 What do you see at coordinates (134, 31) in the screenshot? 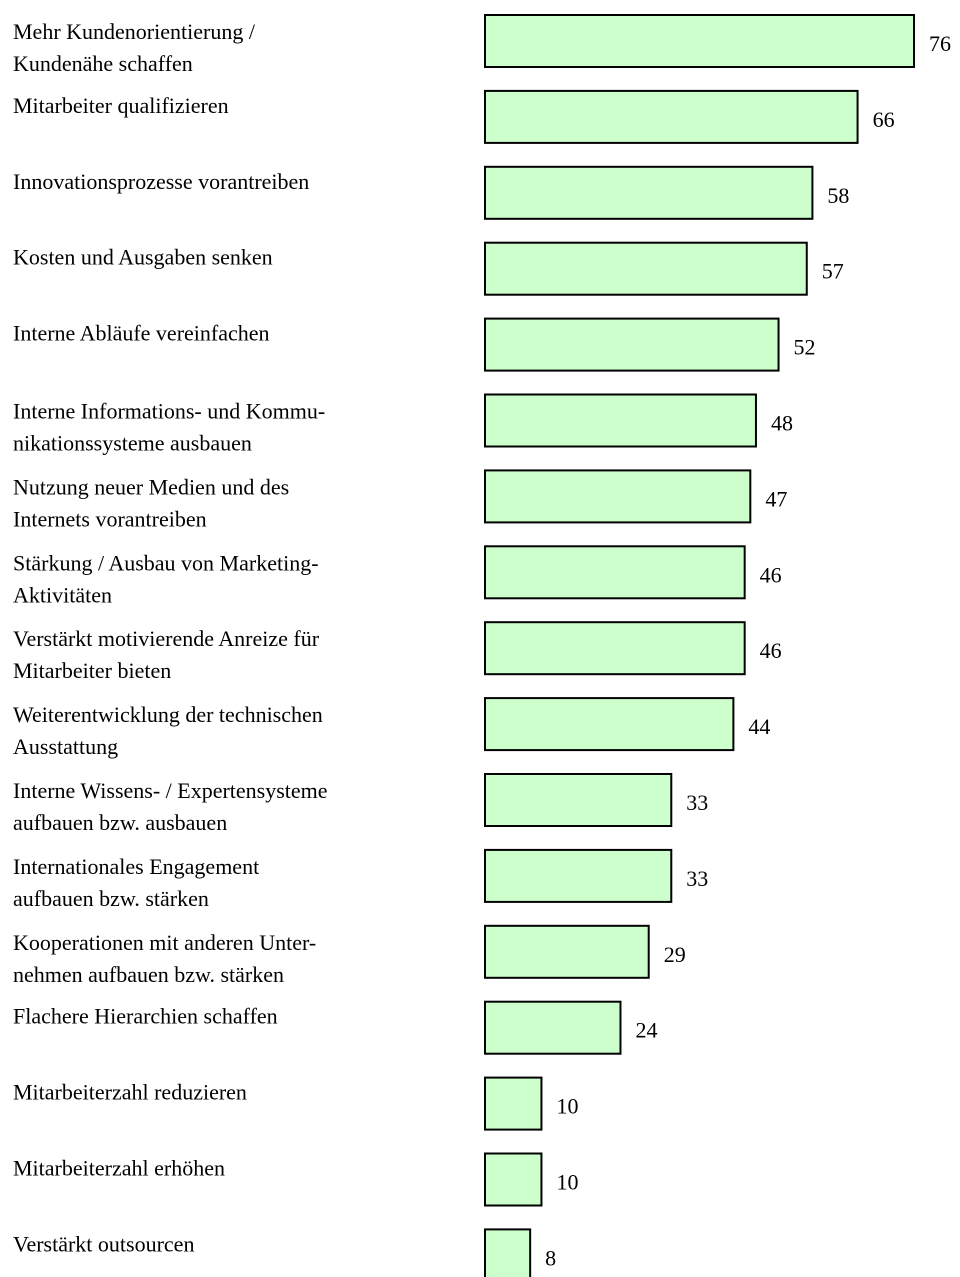
I see `category-label: Mehr Kundenorientierung /` at bounding box center [134, 31].